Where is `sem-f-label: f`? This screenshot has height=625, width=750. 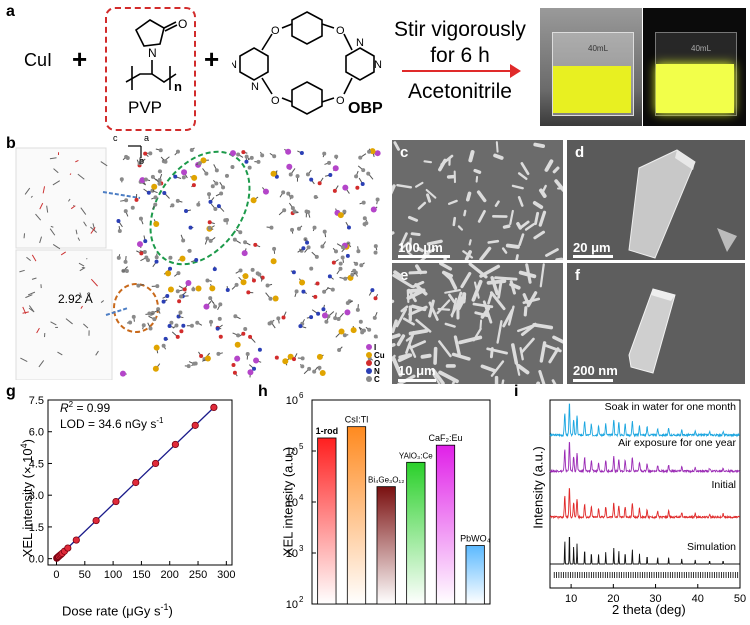 sem-f-label: f is located at coordinates (577, 275).